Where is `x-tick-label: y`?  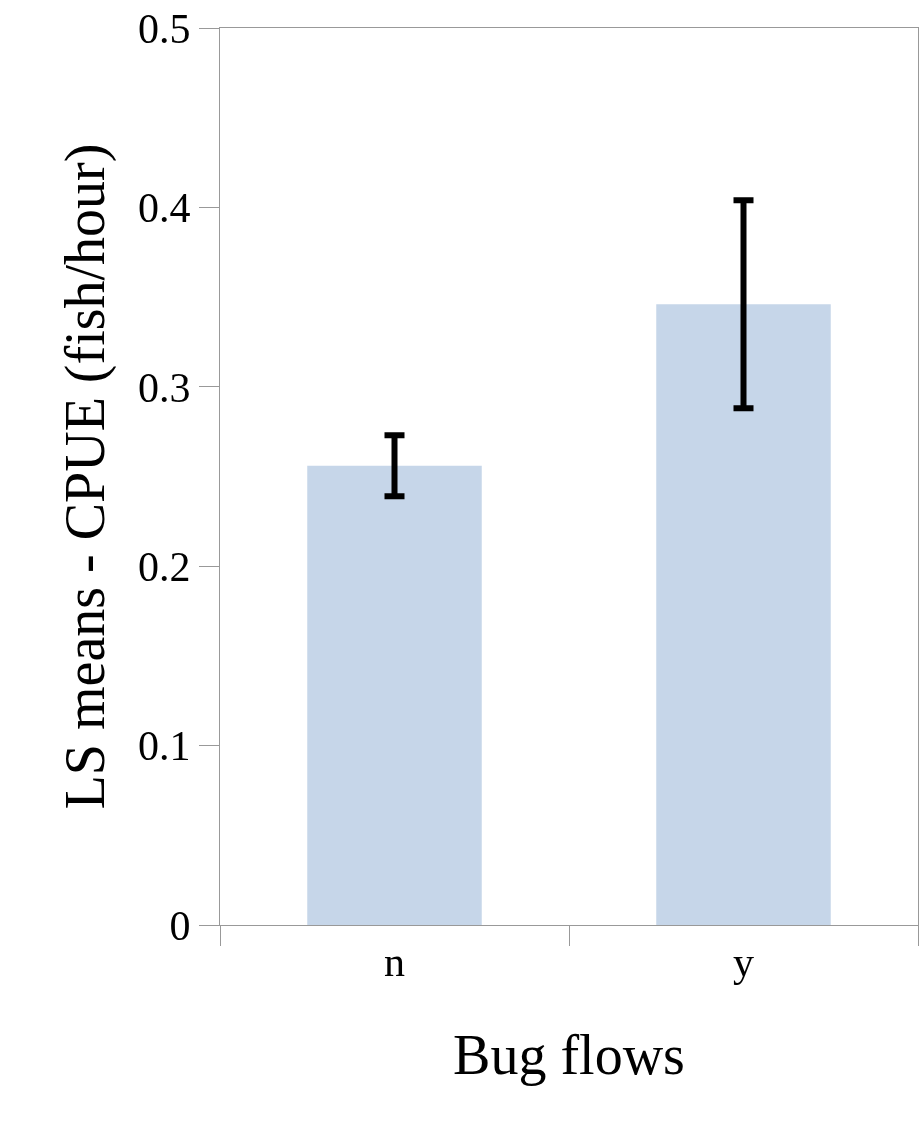
x-tick-label: y is located at coordinates (743, 962).